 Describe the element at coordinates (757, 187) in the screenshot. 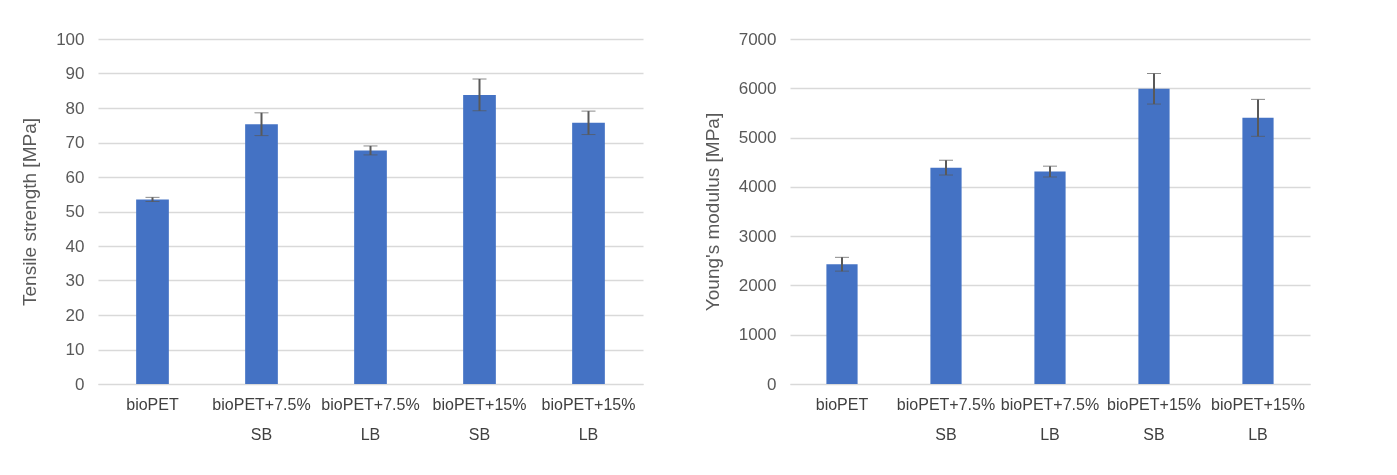

I see `y-tick-label: 4000` at that location.